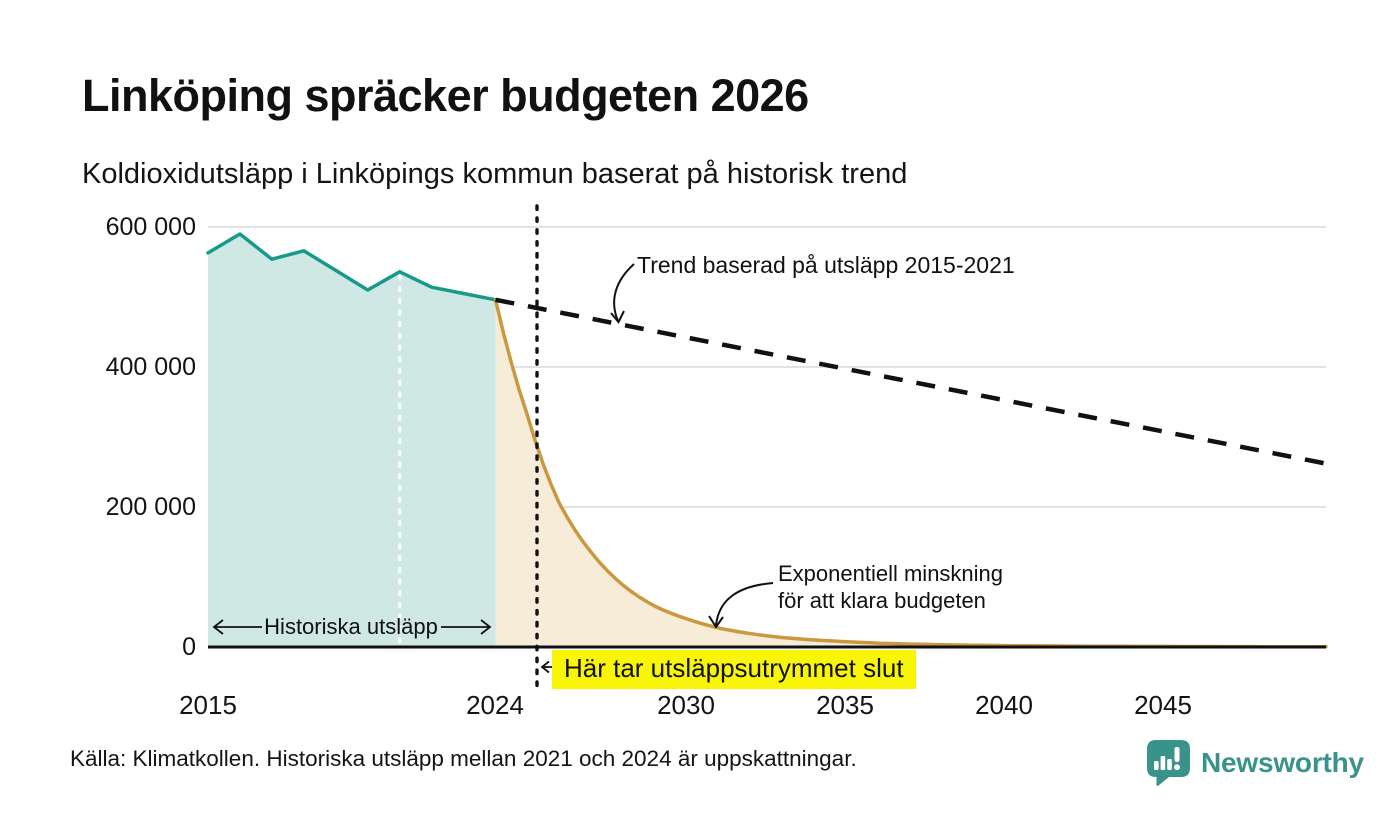  I want to click on x-tick-2024: 2024, so click(495, 705).